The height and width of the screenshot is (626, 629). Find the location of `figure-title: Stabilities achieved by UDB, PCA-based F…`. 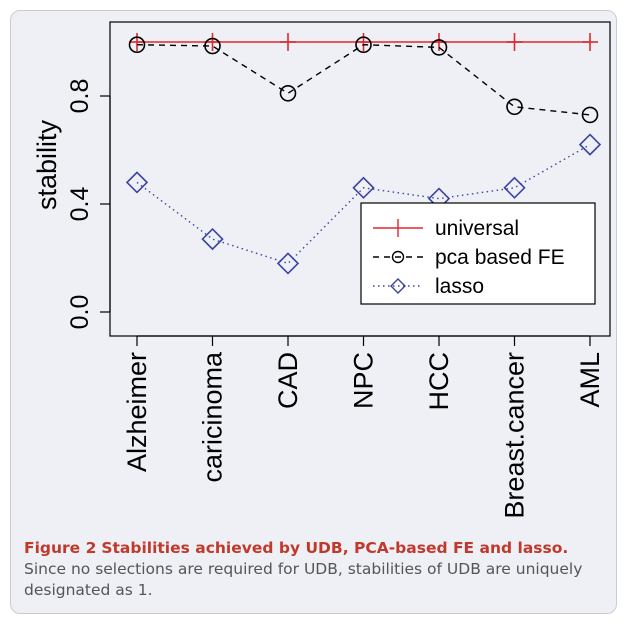

figure-title: Stabilities achieved by UDB, PCA-based F… is located at coordinates (335, 548).